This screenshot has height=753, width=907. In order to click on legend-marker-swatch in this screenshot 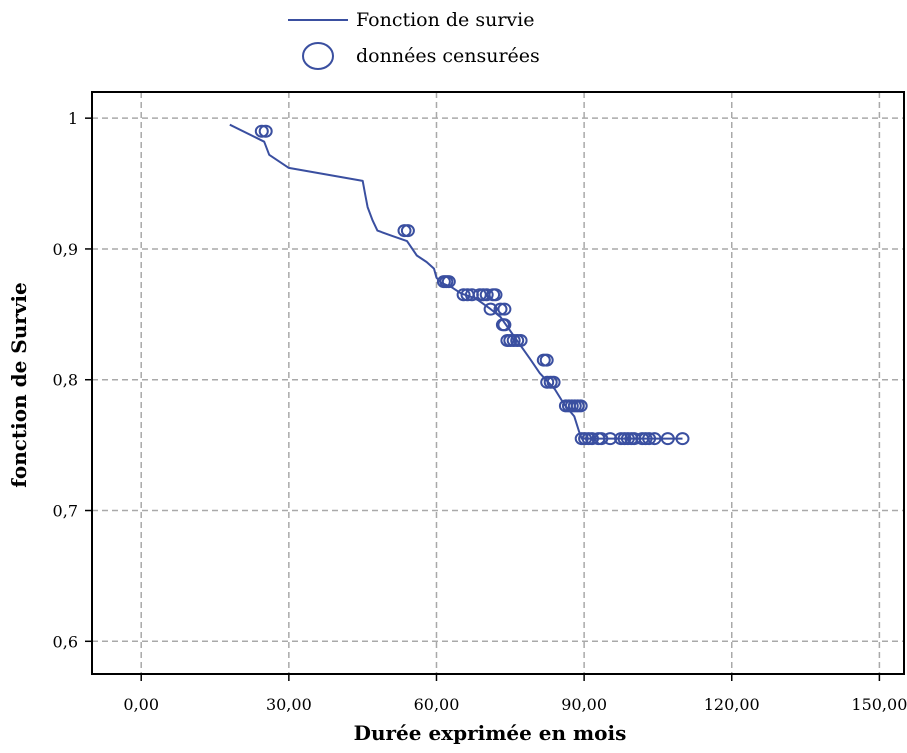, I will do `click(318, 56)`.